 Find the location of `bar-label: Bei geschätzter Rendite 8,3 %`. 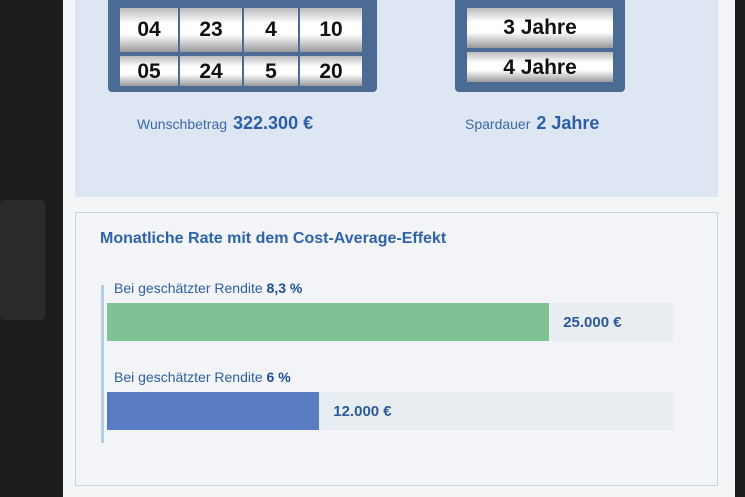

bar-label: Bei geschätzter Rendite 8,3 % is located at coordinates (208, 288).